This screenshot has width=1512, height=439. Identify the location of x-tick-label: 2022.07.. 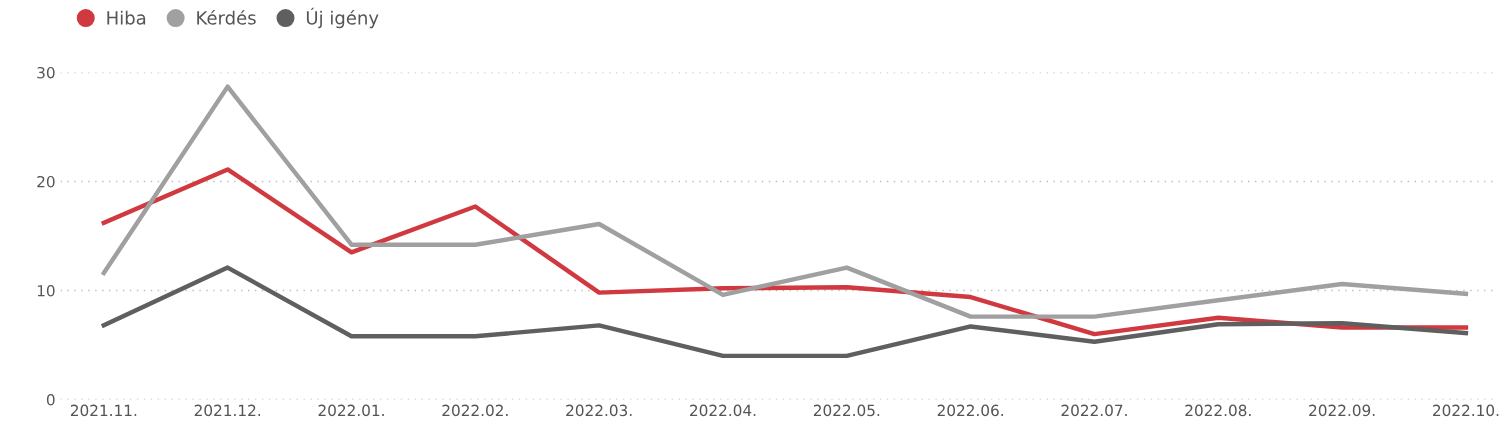
(1094, 410).